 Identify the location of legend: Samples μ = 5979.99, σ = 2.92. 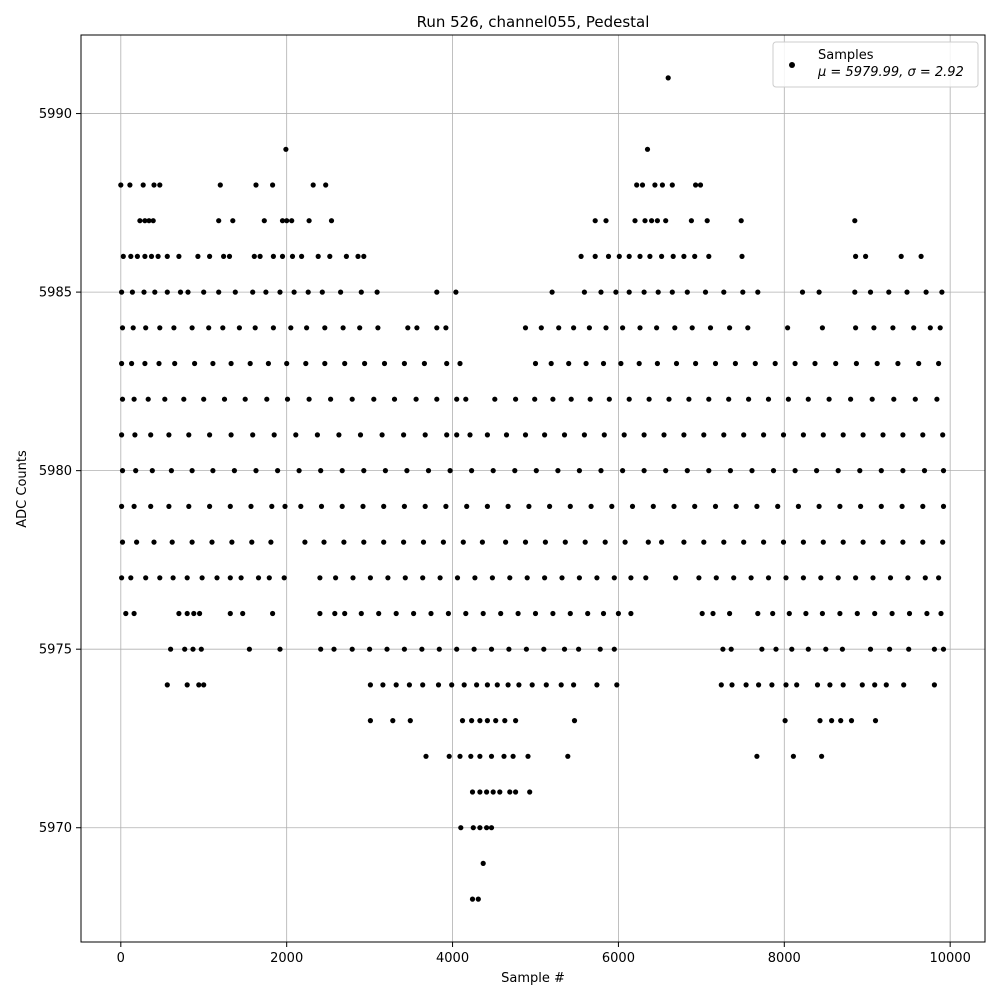
(875, 64).